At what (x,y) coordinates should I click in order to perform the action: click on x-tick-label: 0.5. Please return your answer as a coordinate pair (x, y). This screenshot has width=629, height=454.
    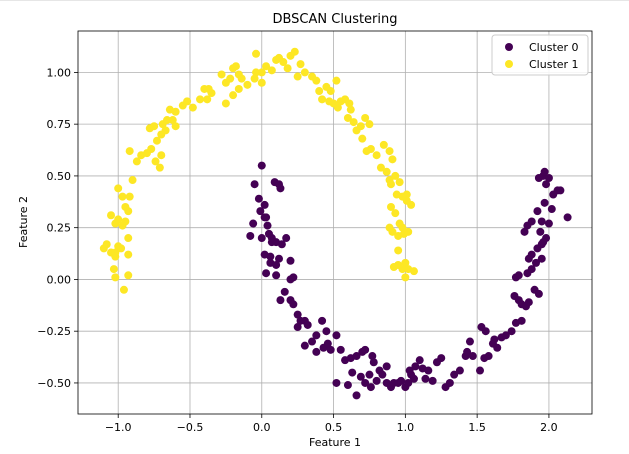
    Looking at the image, I should click on (334, 427).